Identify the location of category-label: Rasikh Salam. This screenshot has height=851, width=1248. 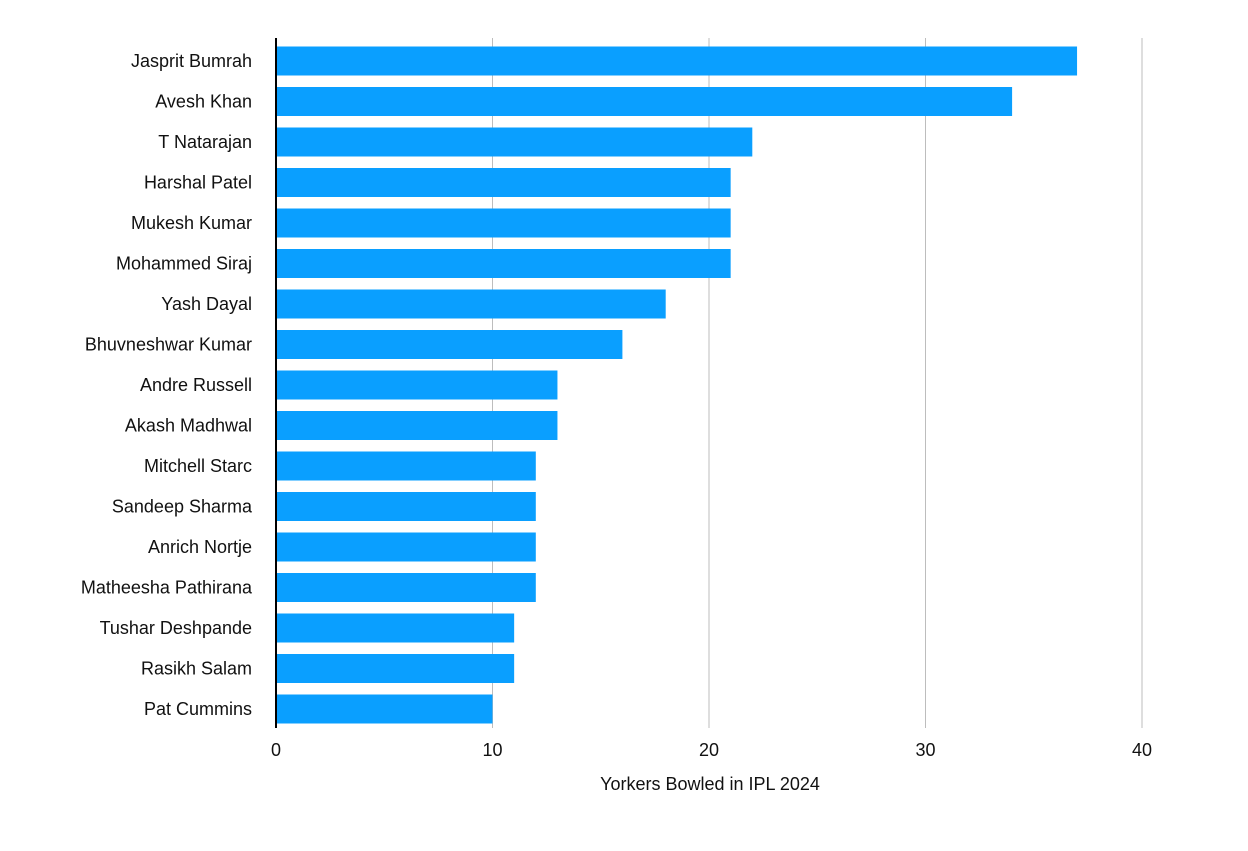
(196, 669).